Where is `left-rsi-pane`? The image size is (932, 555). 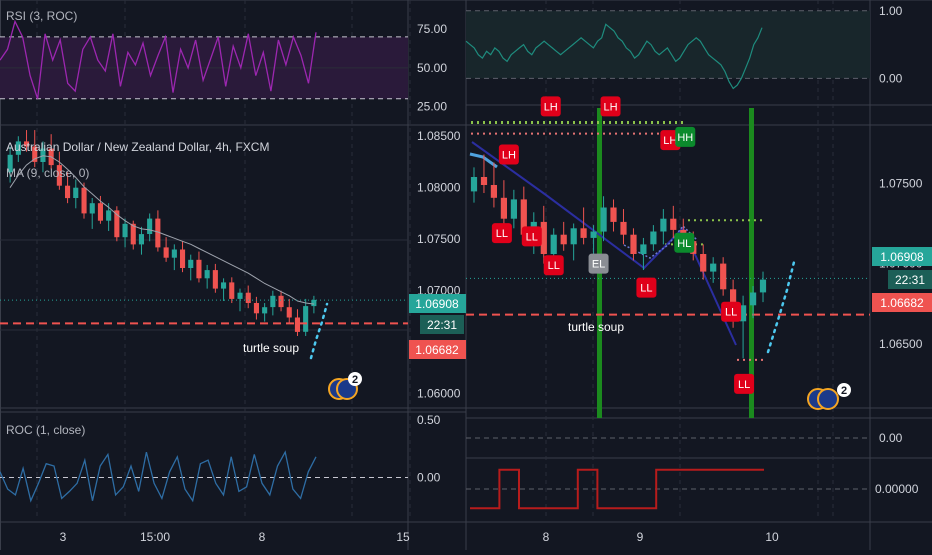
left-rsi-pane is located at coordinates (204, 59).